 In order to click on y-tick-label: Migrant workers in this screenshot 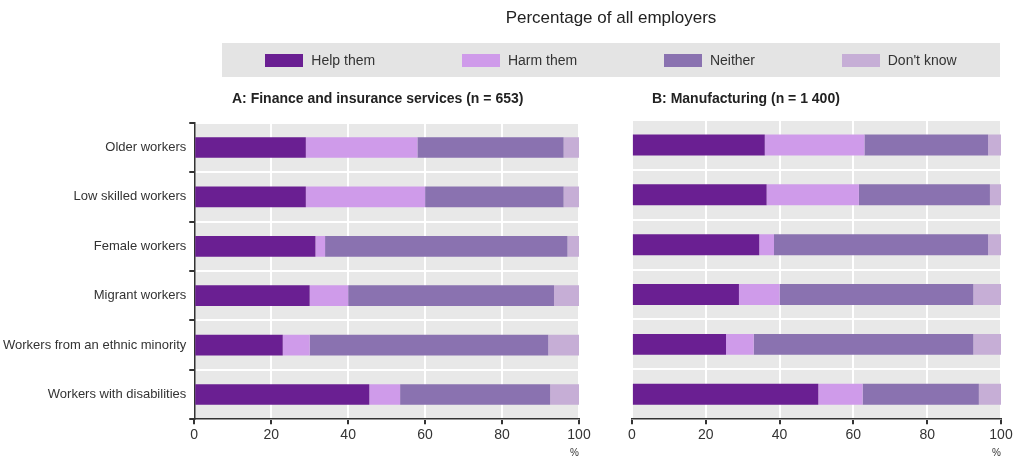, I will do `click(140, 295)`.